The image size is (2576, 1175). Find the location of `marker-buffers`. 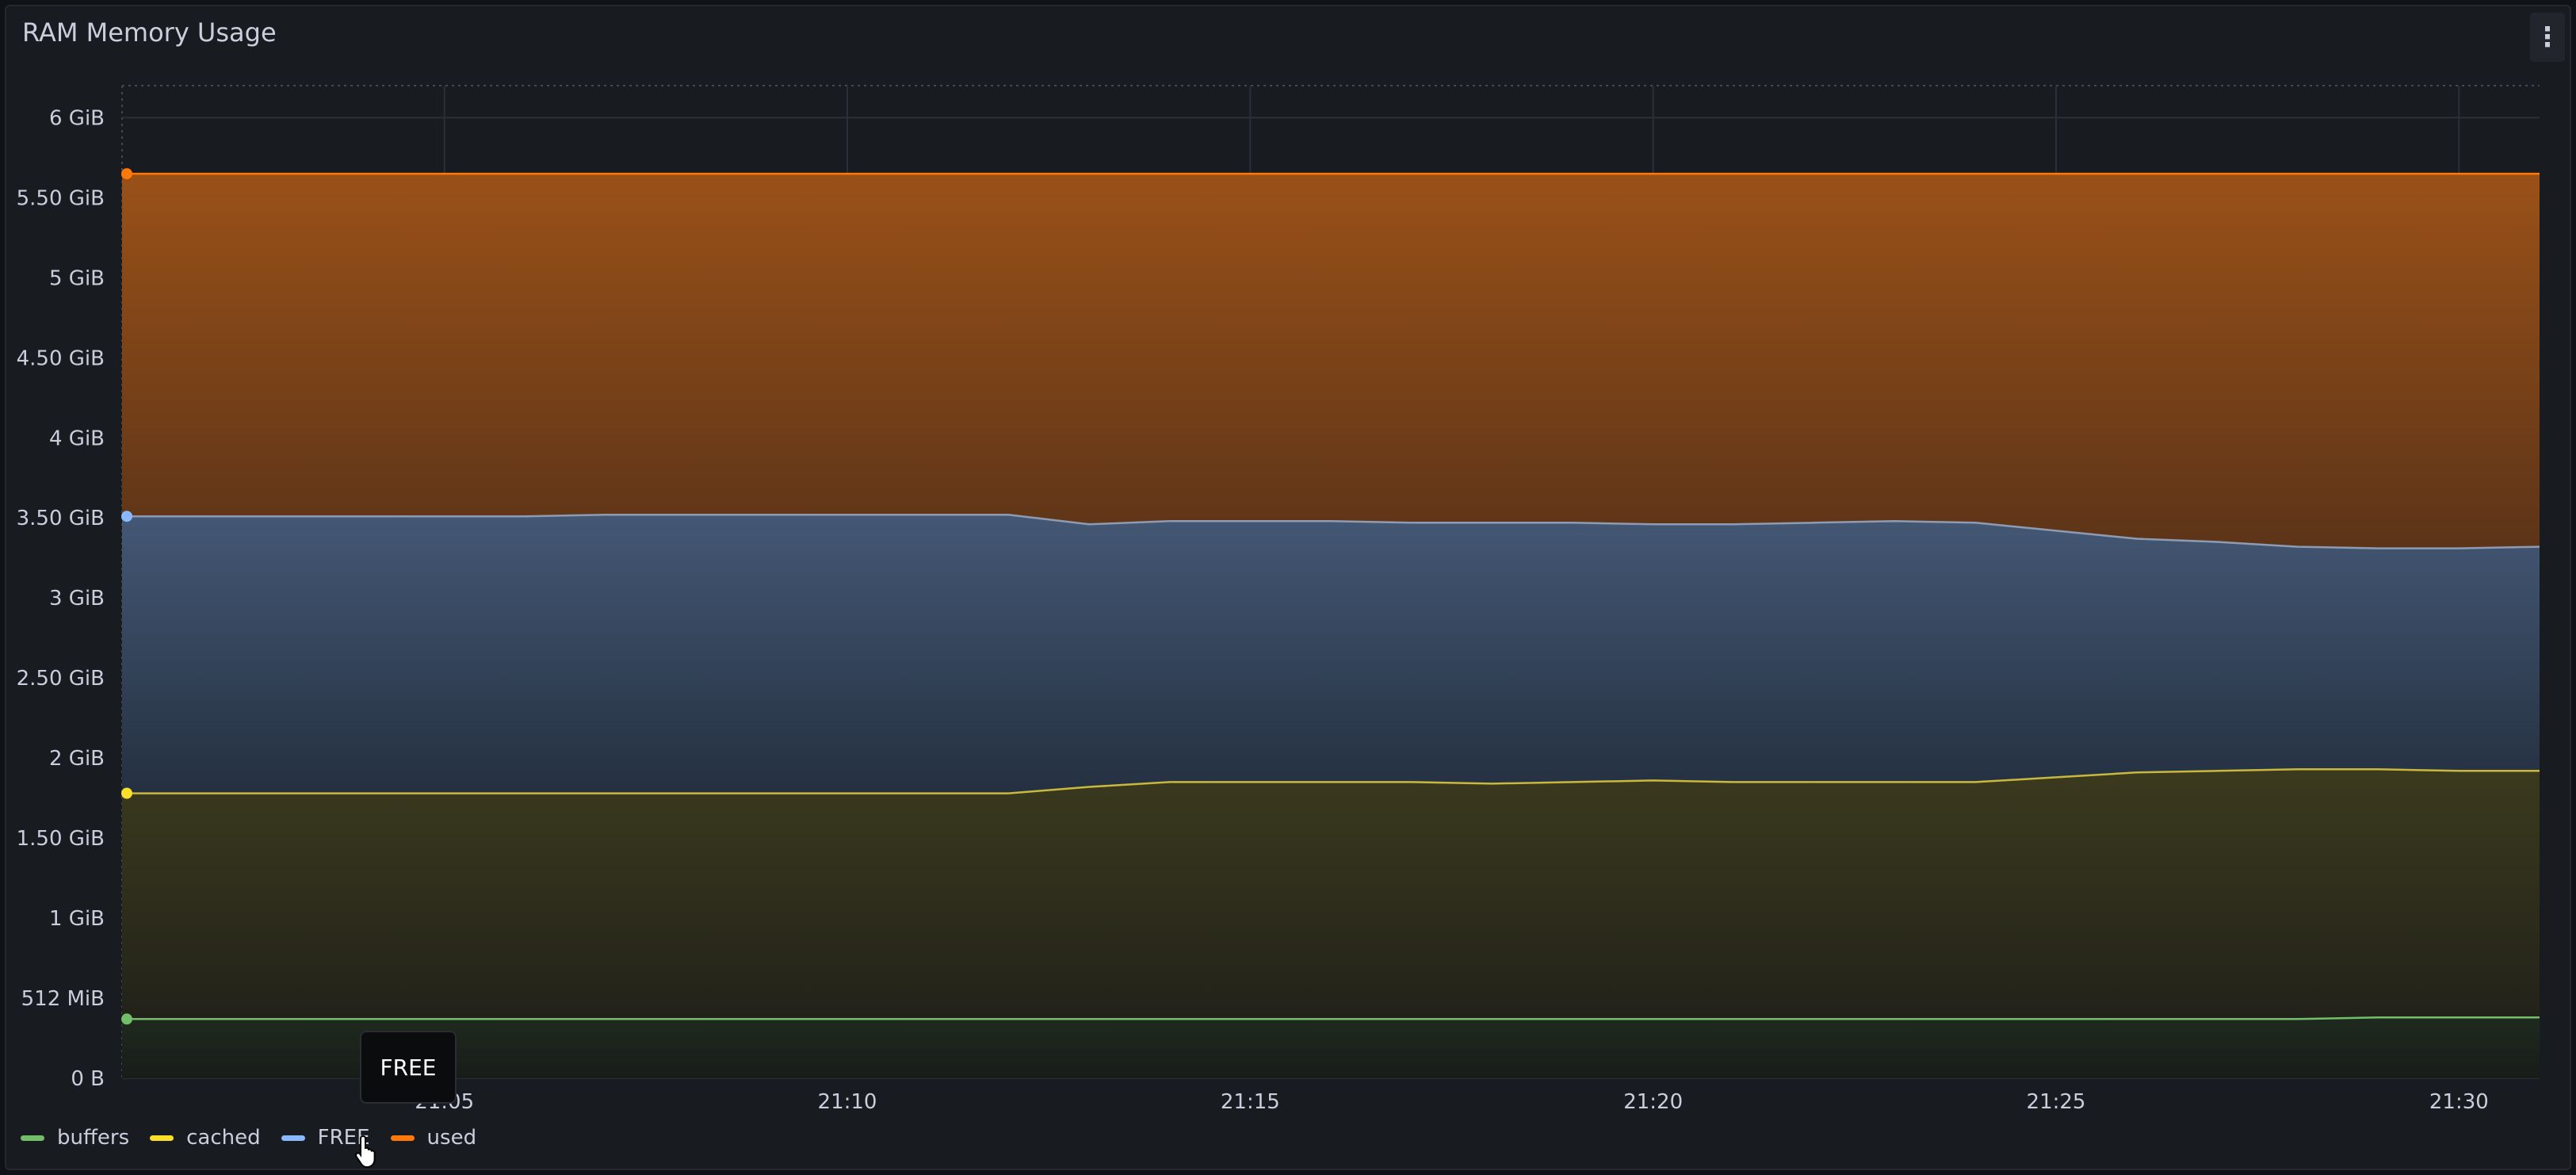

marker-buffers is located at coordinates (126, 1019).